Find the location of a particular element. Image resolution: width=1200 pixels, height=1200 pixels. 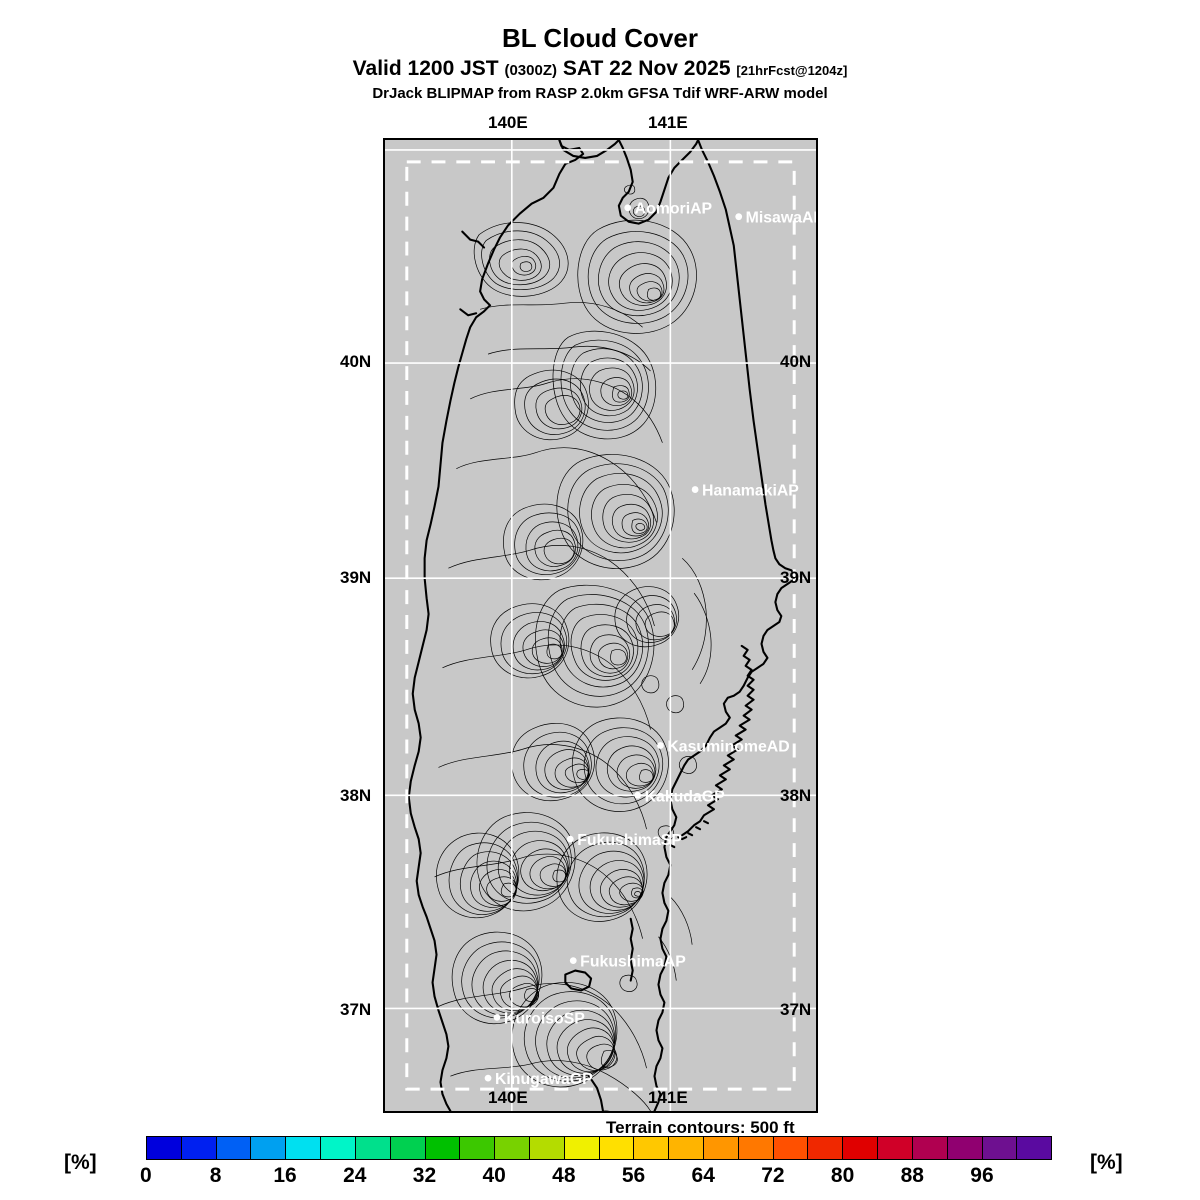

lat-label-left-39N: 39N is located at coordinates (356, 577).